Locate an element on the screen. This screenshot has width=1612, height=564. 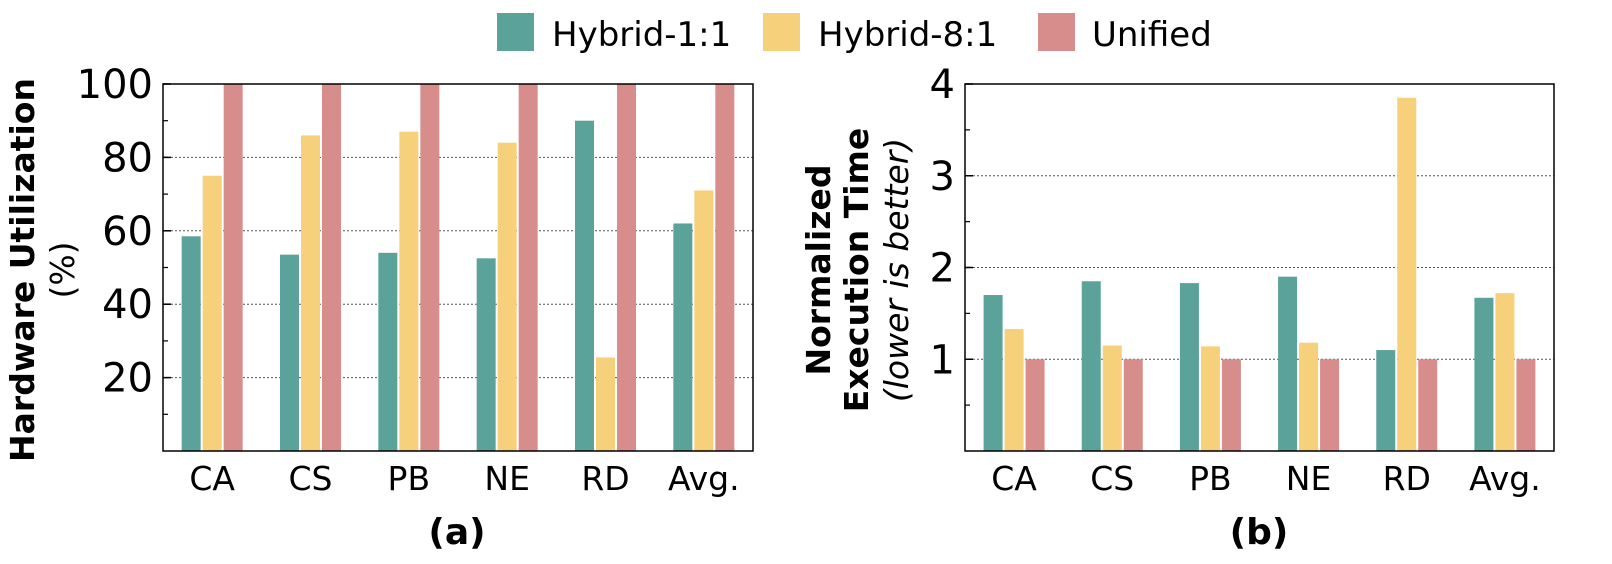
y-tick-label: 1 is located at coordinates (942, 360).